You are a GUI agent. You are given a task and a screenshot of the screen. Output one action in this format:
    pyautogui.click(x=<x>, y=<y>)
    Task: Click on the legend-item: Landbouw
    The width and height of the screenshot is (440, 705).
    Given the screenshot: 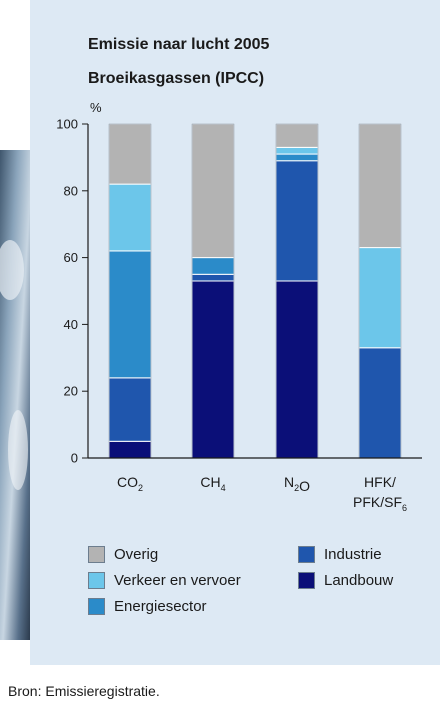 What is the action you would take?
    pyautogui.click(x=345, y=580)
    